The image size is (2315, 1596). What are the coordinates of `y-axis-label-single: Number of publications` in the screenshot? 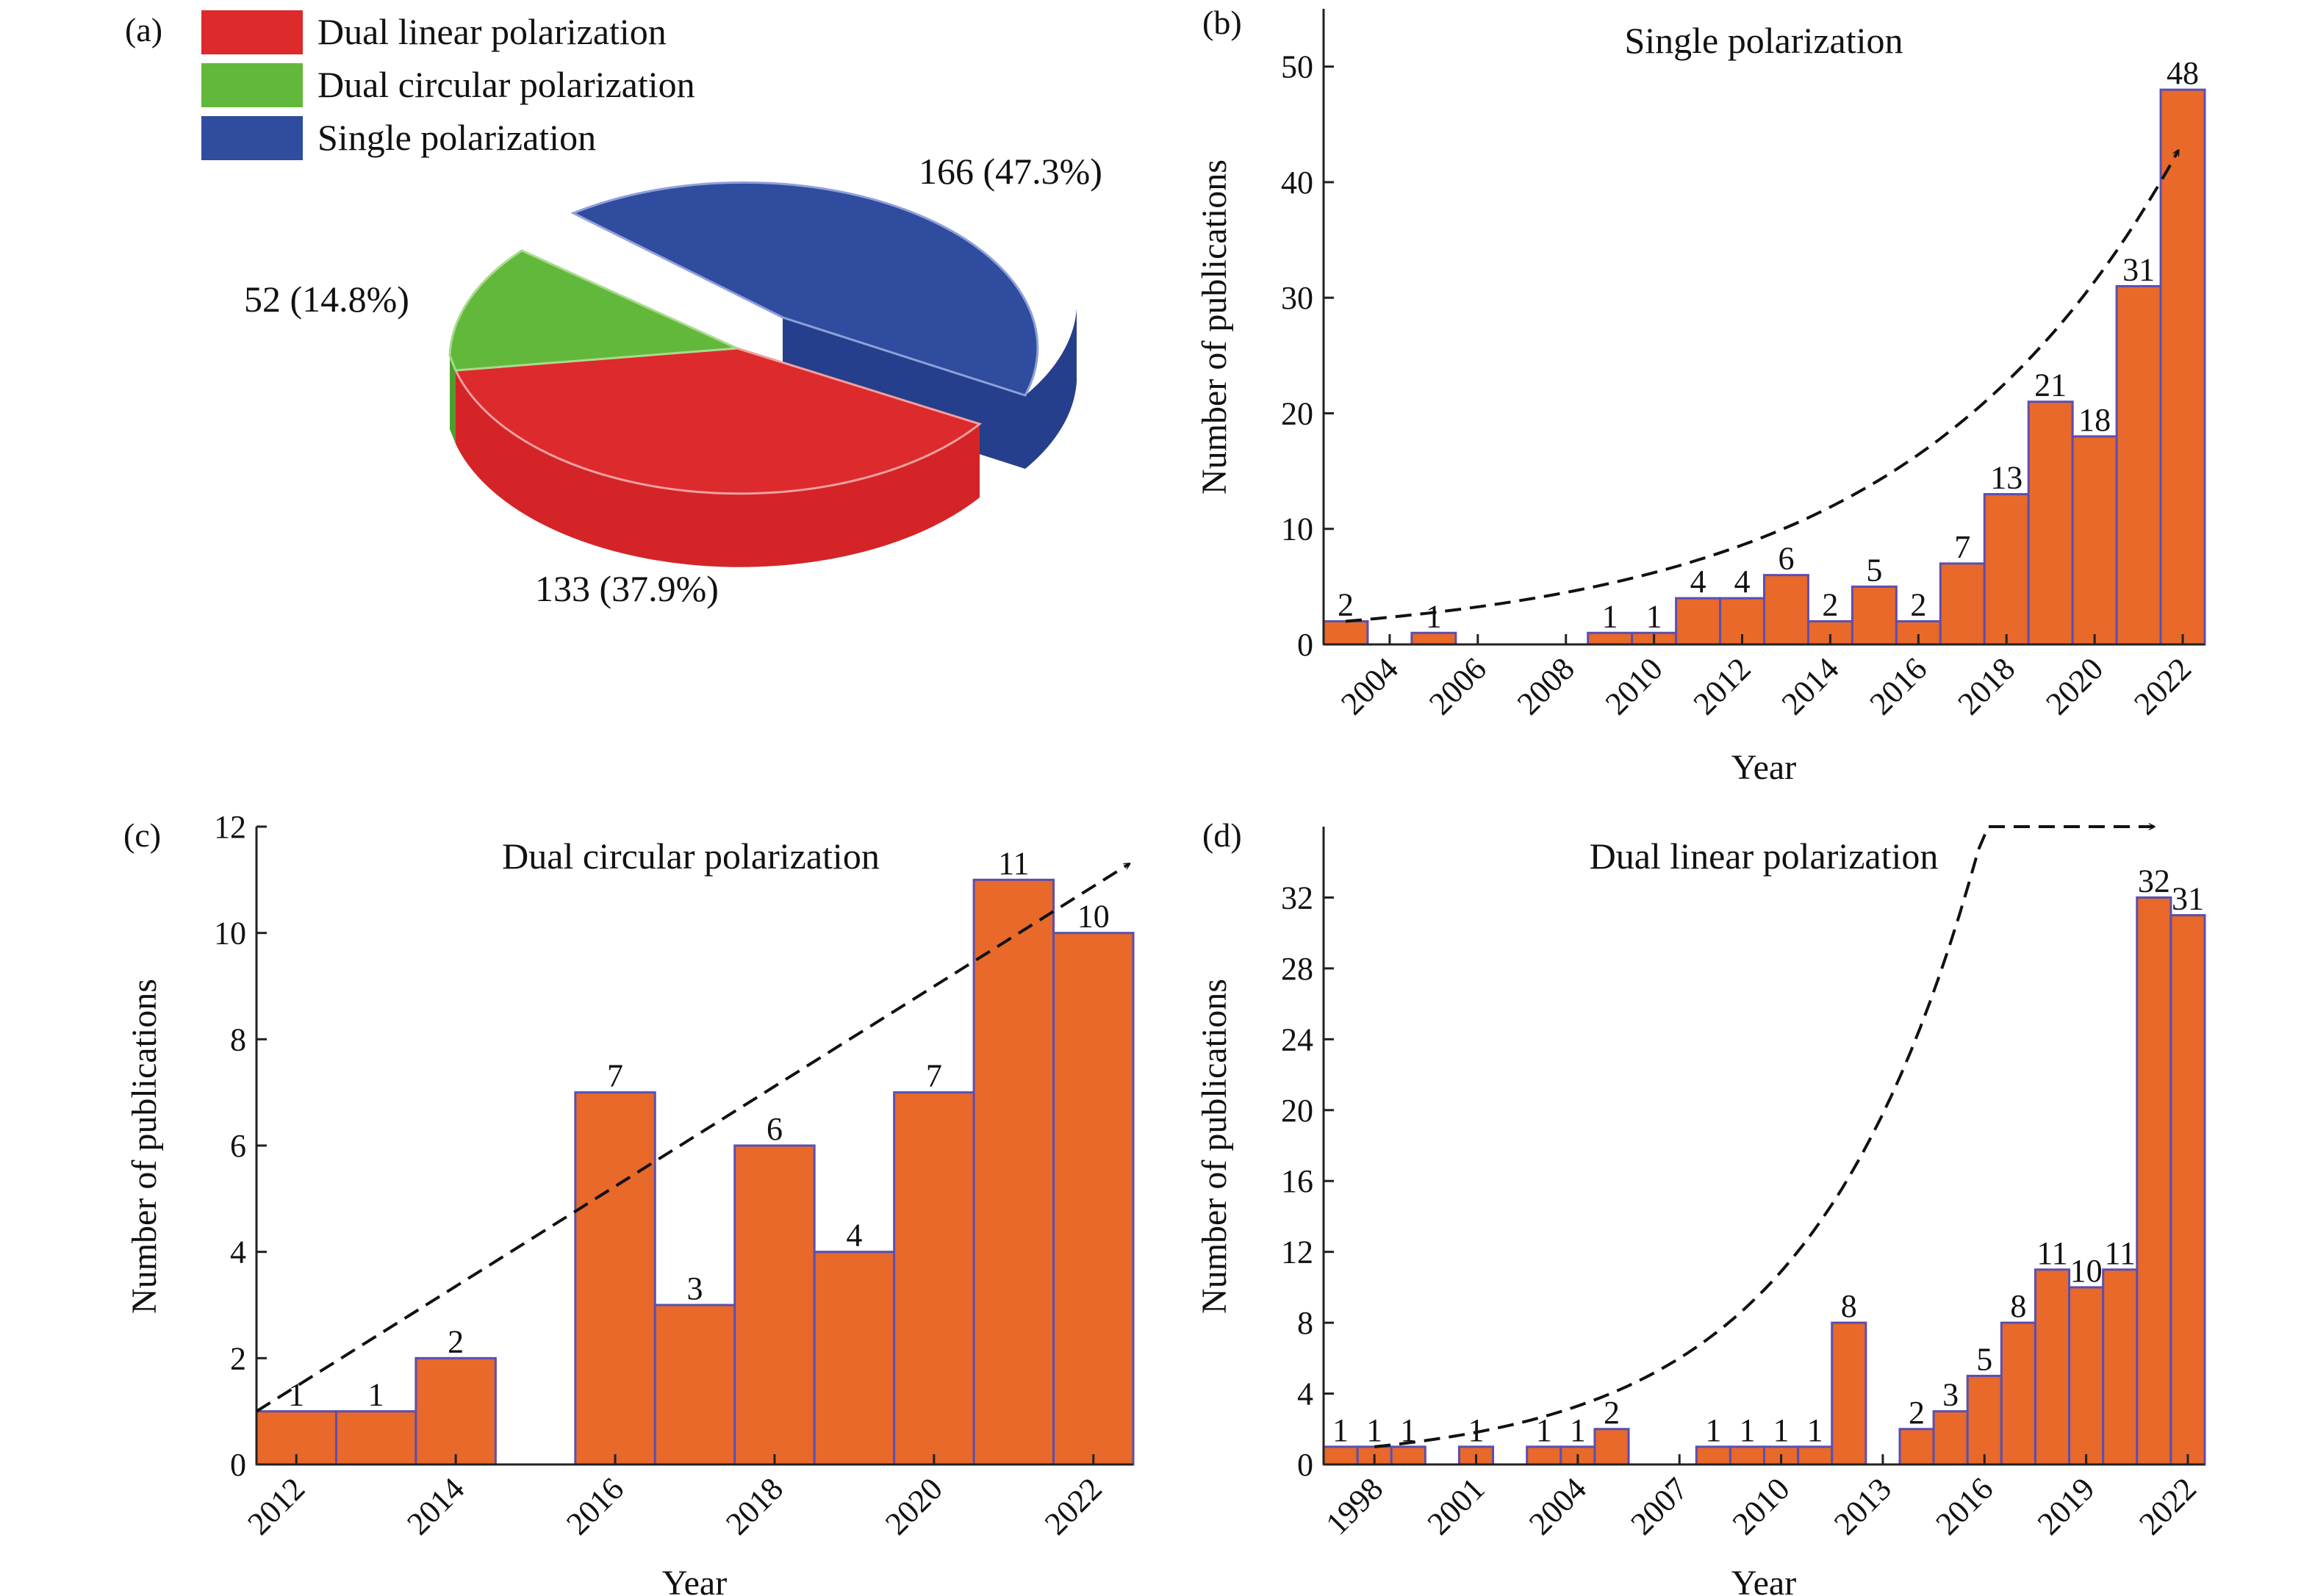 It's located at (1214, 327).